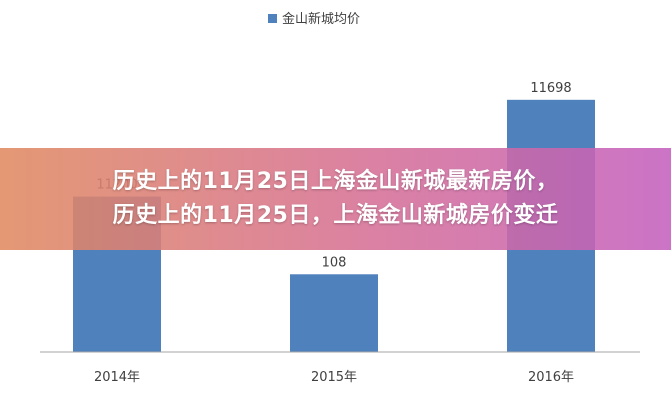  Describe the element at coordinates (321, 19) in the screenshot. I see `legend-label: 金山新城均价` at that location.